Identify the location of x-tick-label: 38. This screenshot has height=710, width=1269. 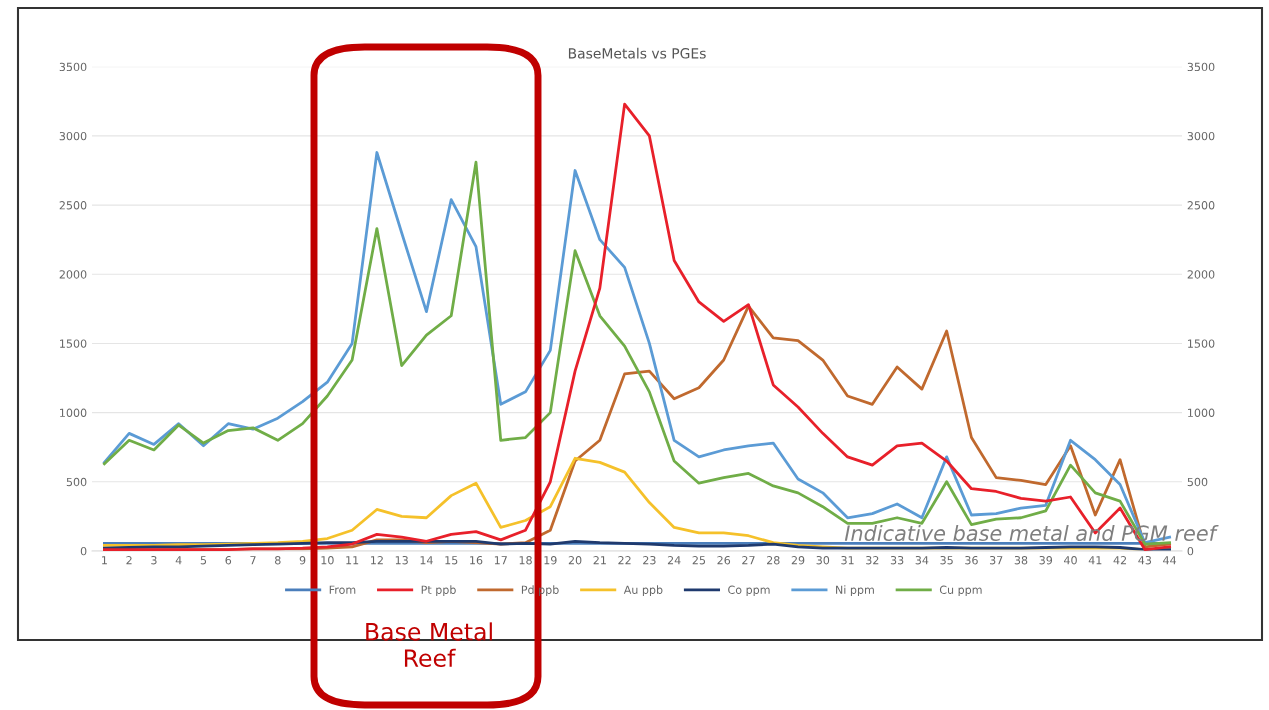
(1021, 560).